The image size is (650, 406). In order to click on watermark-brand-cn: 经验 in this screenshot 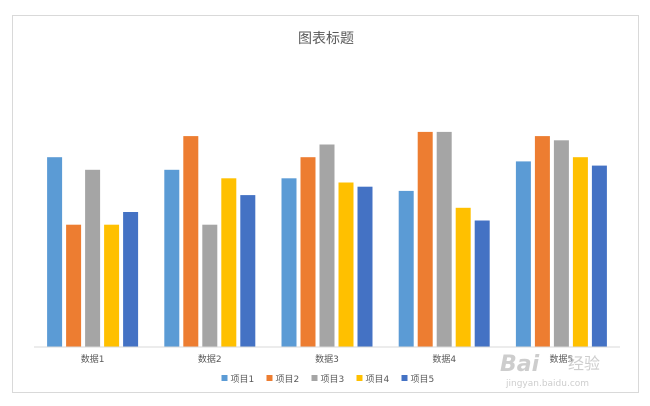, I will do `click(584, 363)`.